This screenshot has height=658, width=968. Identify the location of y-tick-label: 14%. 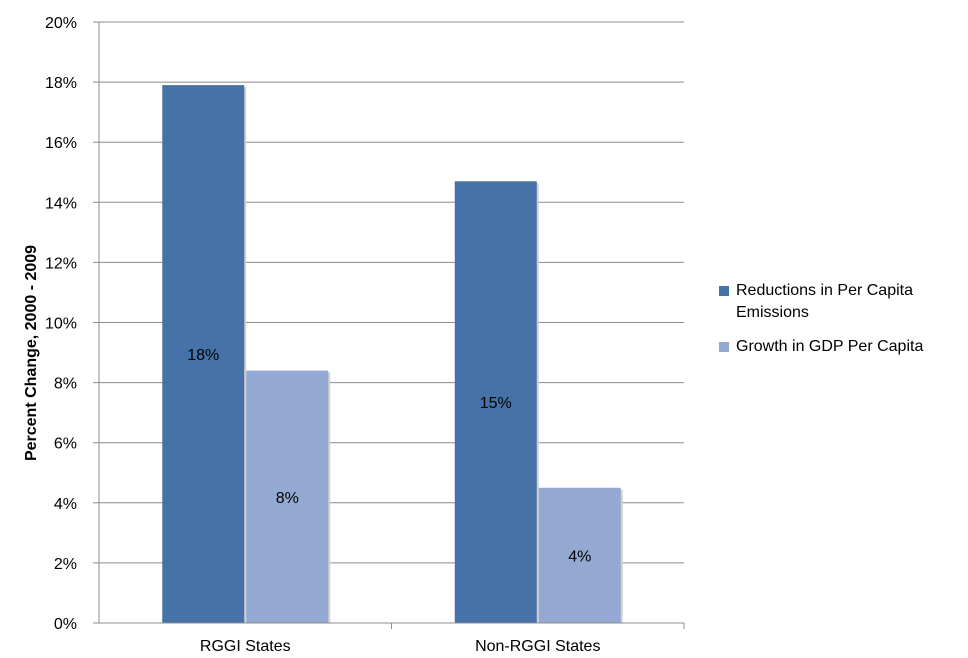
(61, 203).